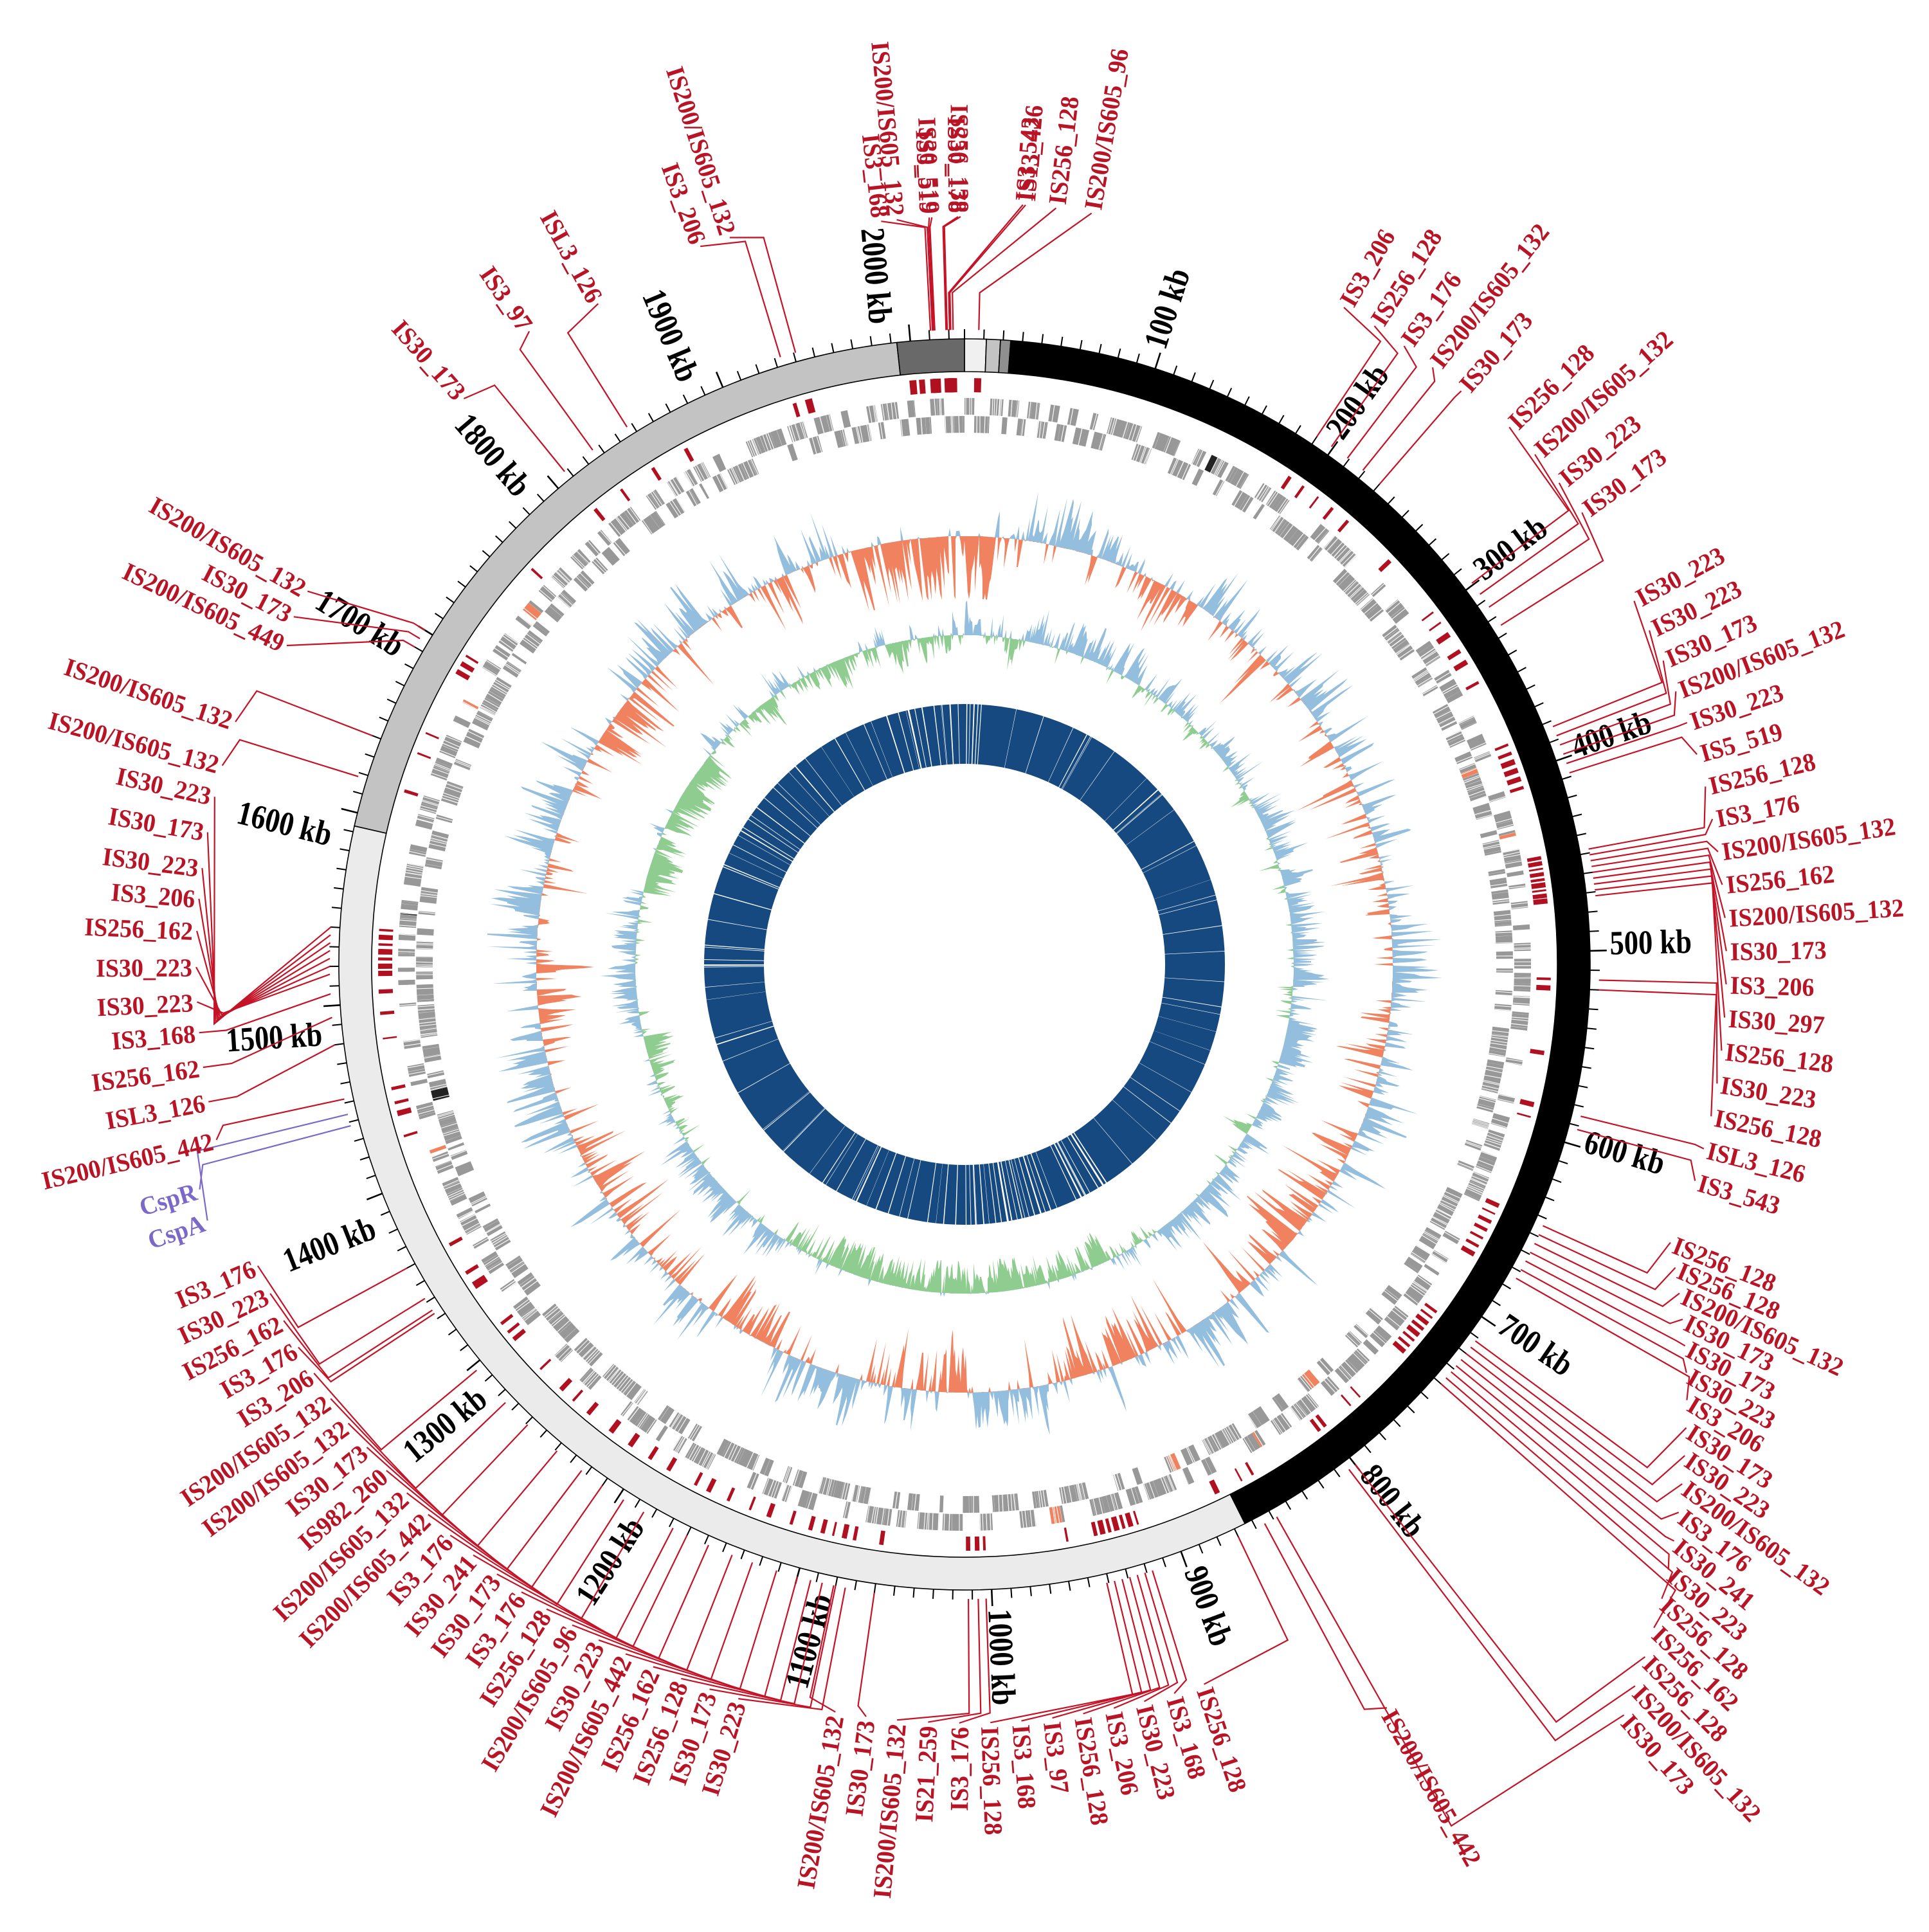 This screenshot has width=1929, height=1932. I want to click on svg-text: 500 kb, so click(1650, 942).